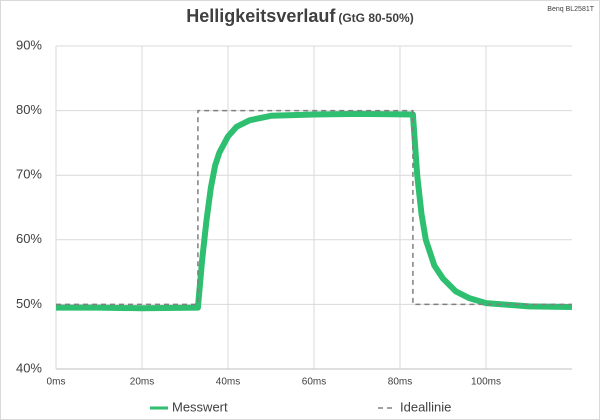 This screenshot has width=600, height=420. Describe the element at coordinates (29, 174) in the screenshot. I see `y-tick-label: 70%` at that location.